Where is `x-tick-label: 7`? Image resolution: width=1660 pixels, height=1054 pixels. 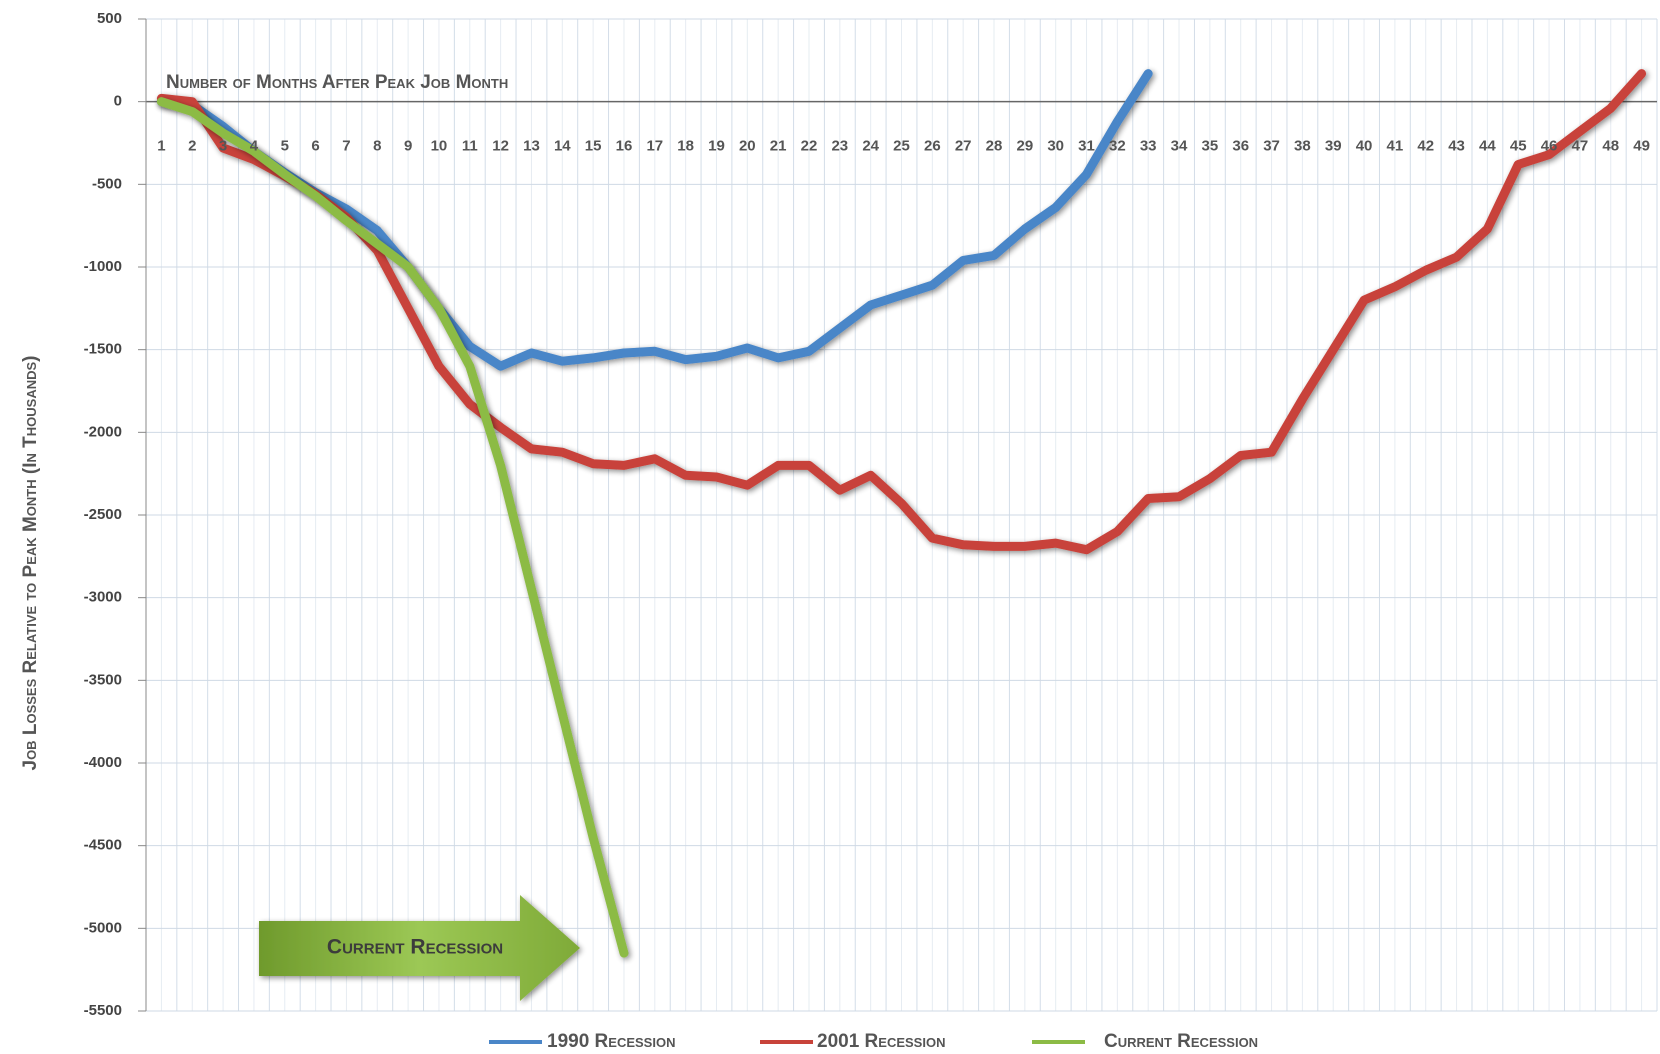
x-tick-label: 7 is located at coordinates (346, 146).